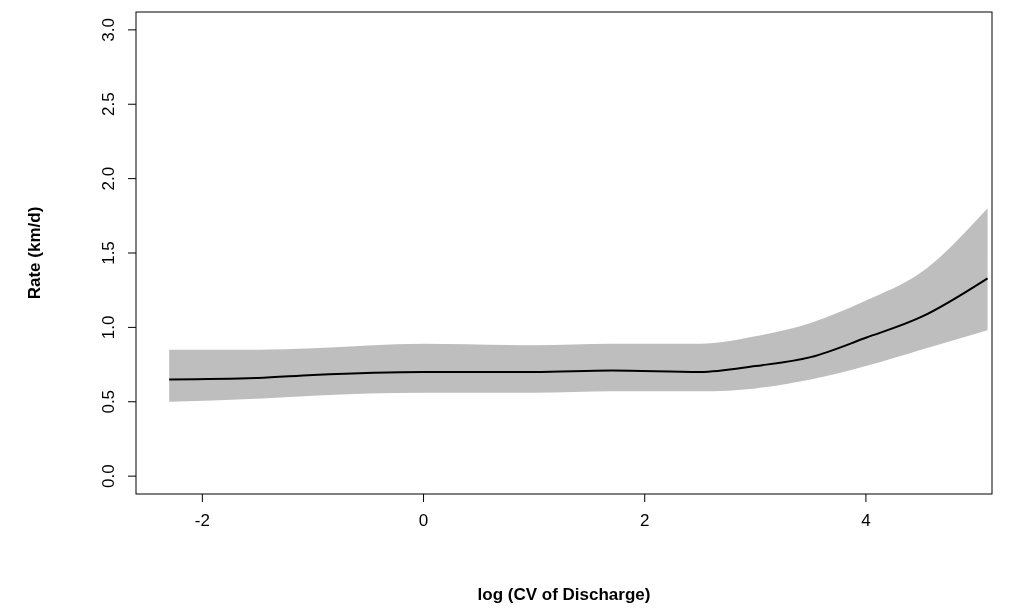 This screenshot has width=1010, height=615. I want to click on y-tick-label: 2.5, so click(108, 104).